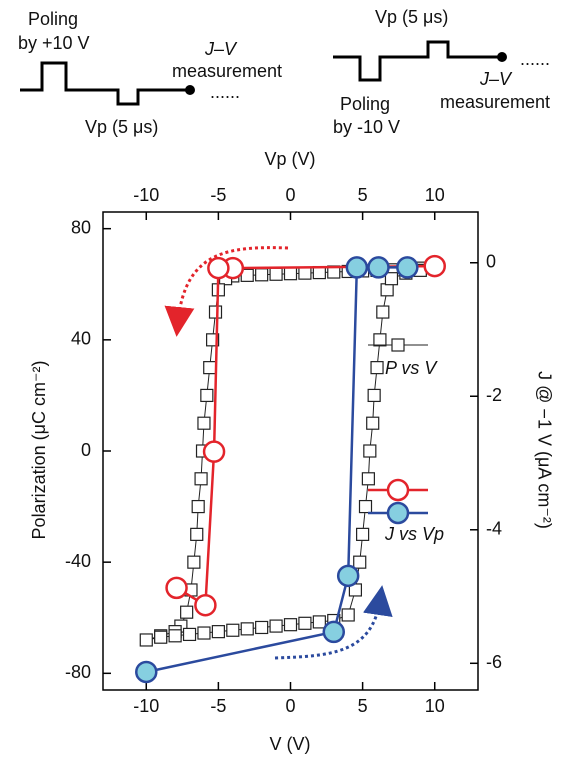 The height and width of the screenshot is (772, 563). Describe the element at coordinates (290, 706) in the screenshot. I see `x-tick-label: 0` at that location.